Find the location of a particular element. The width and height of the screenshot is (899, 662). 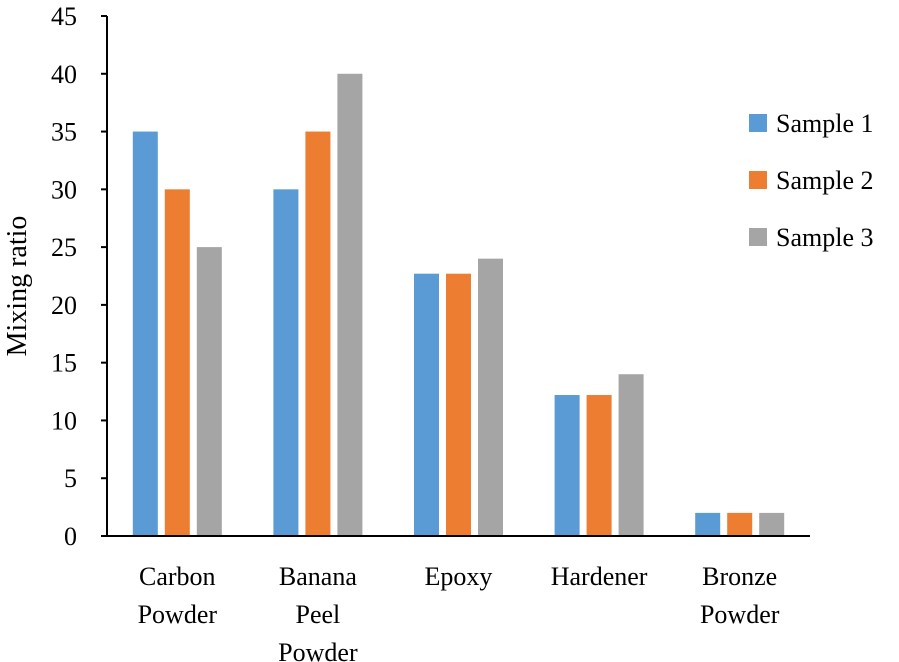

y-tick-label: 10 is located at coordinates (64, 420).